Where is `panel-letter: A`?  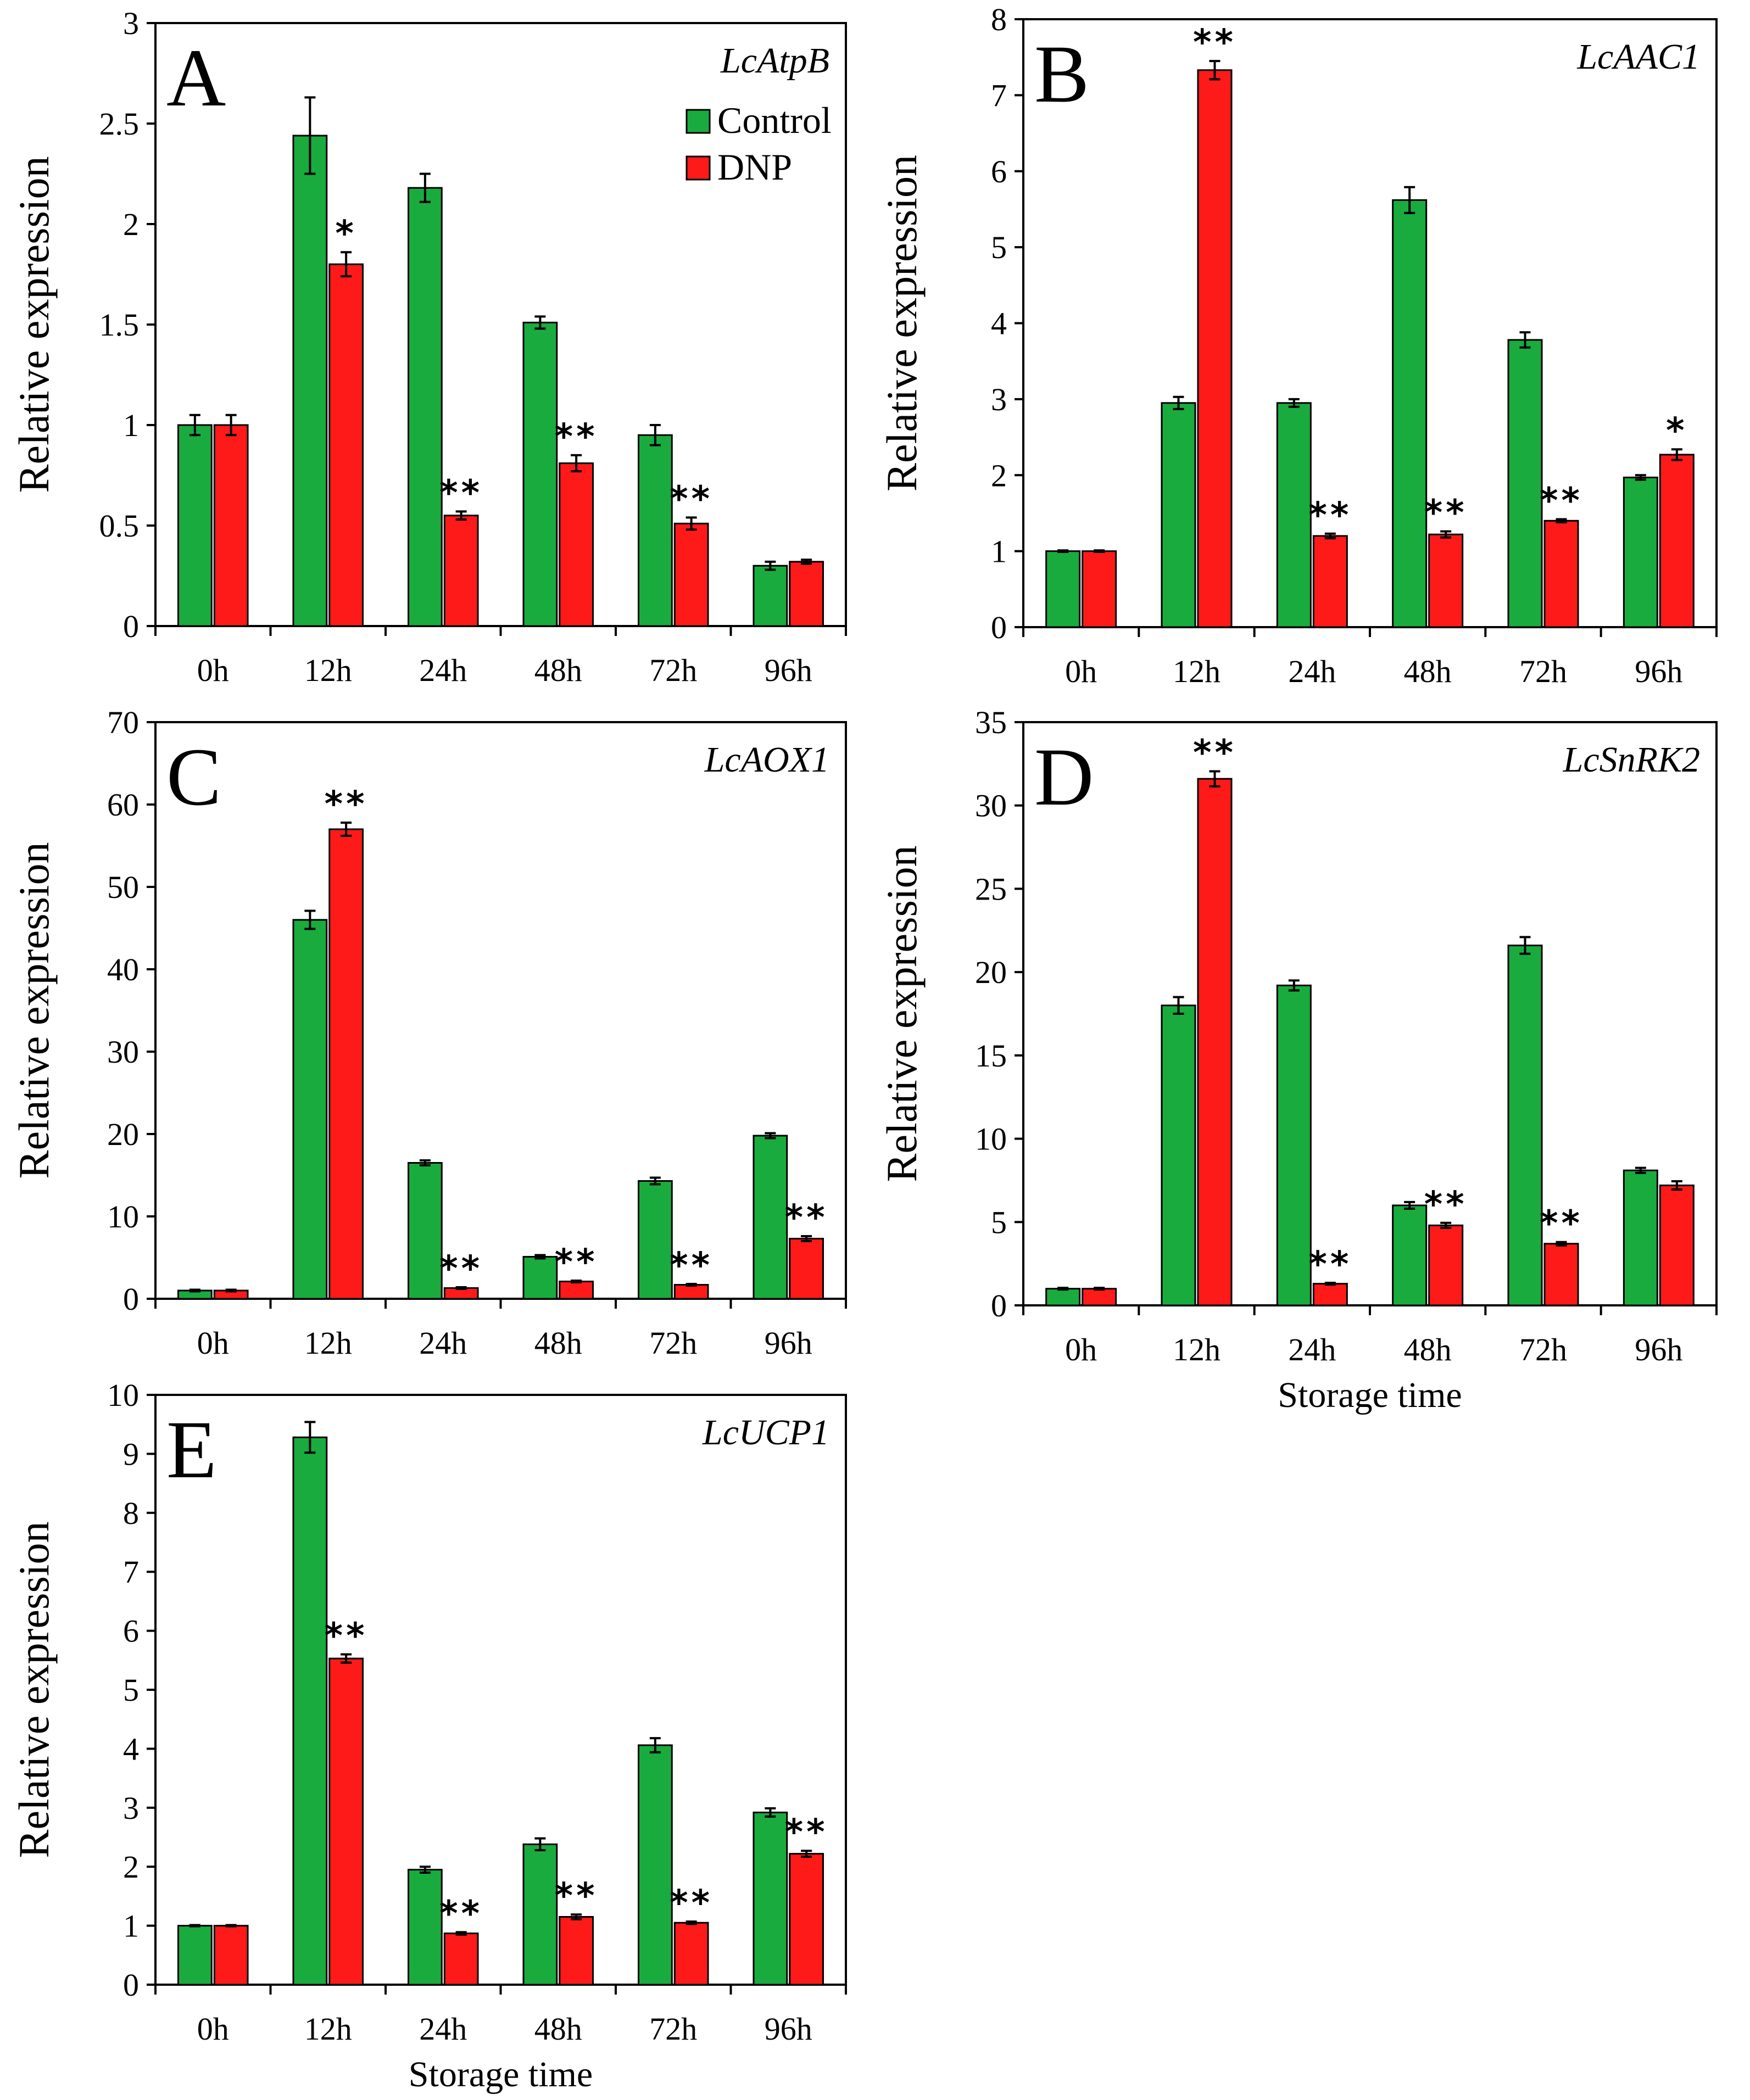
panel-letter: A is located at coordinates (196, 78).